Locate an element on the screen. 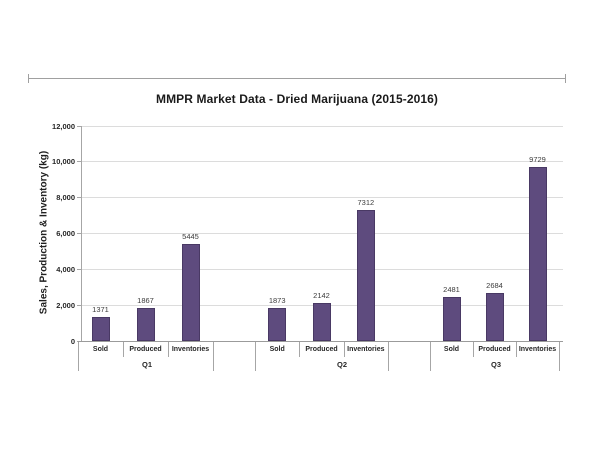 The height and width of the screenshot is (460, 600). bar-value-label: 1371 is located at coordinates (100, 309).